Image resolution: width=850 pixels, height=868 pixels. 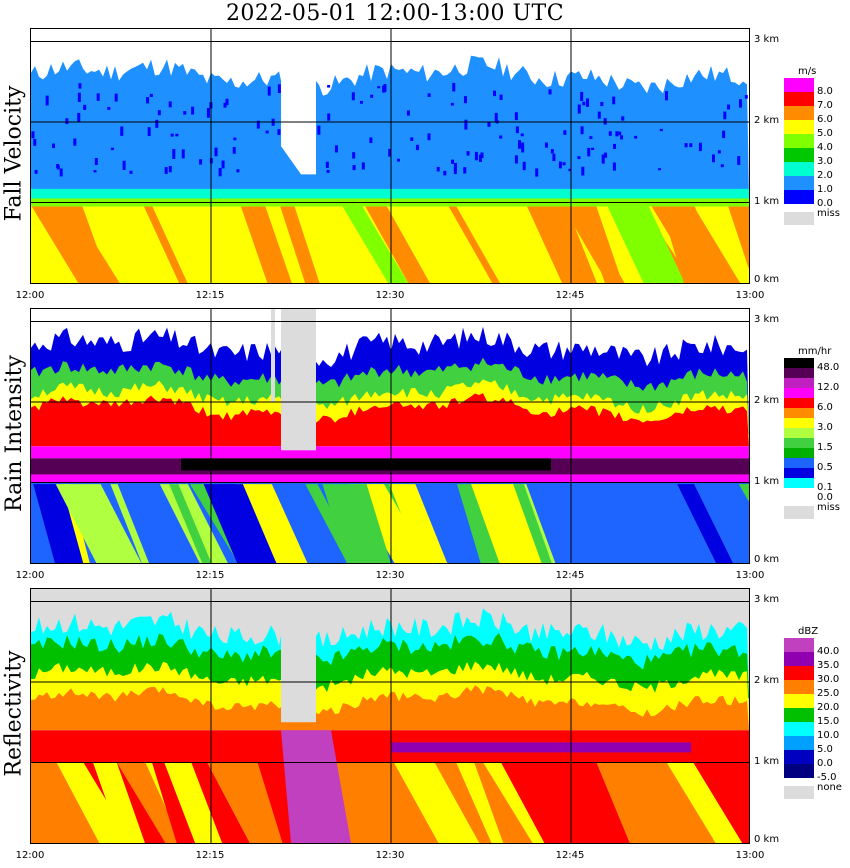 What do you see at coordinates (390, 452) in the screenshot?
I see `rain-layer-magenta` at bounding box center [390, 452].